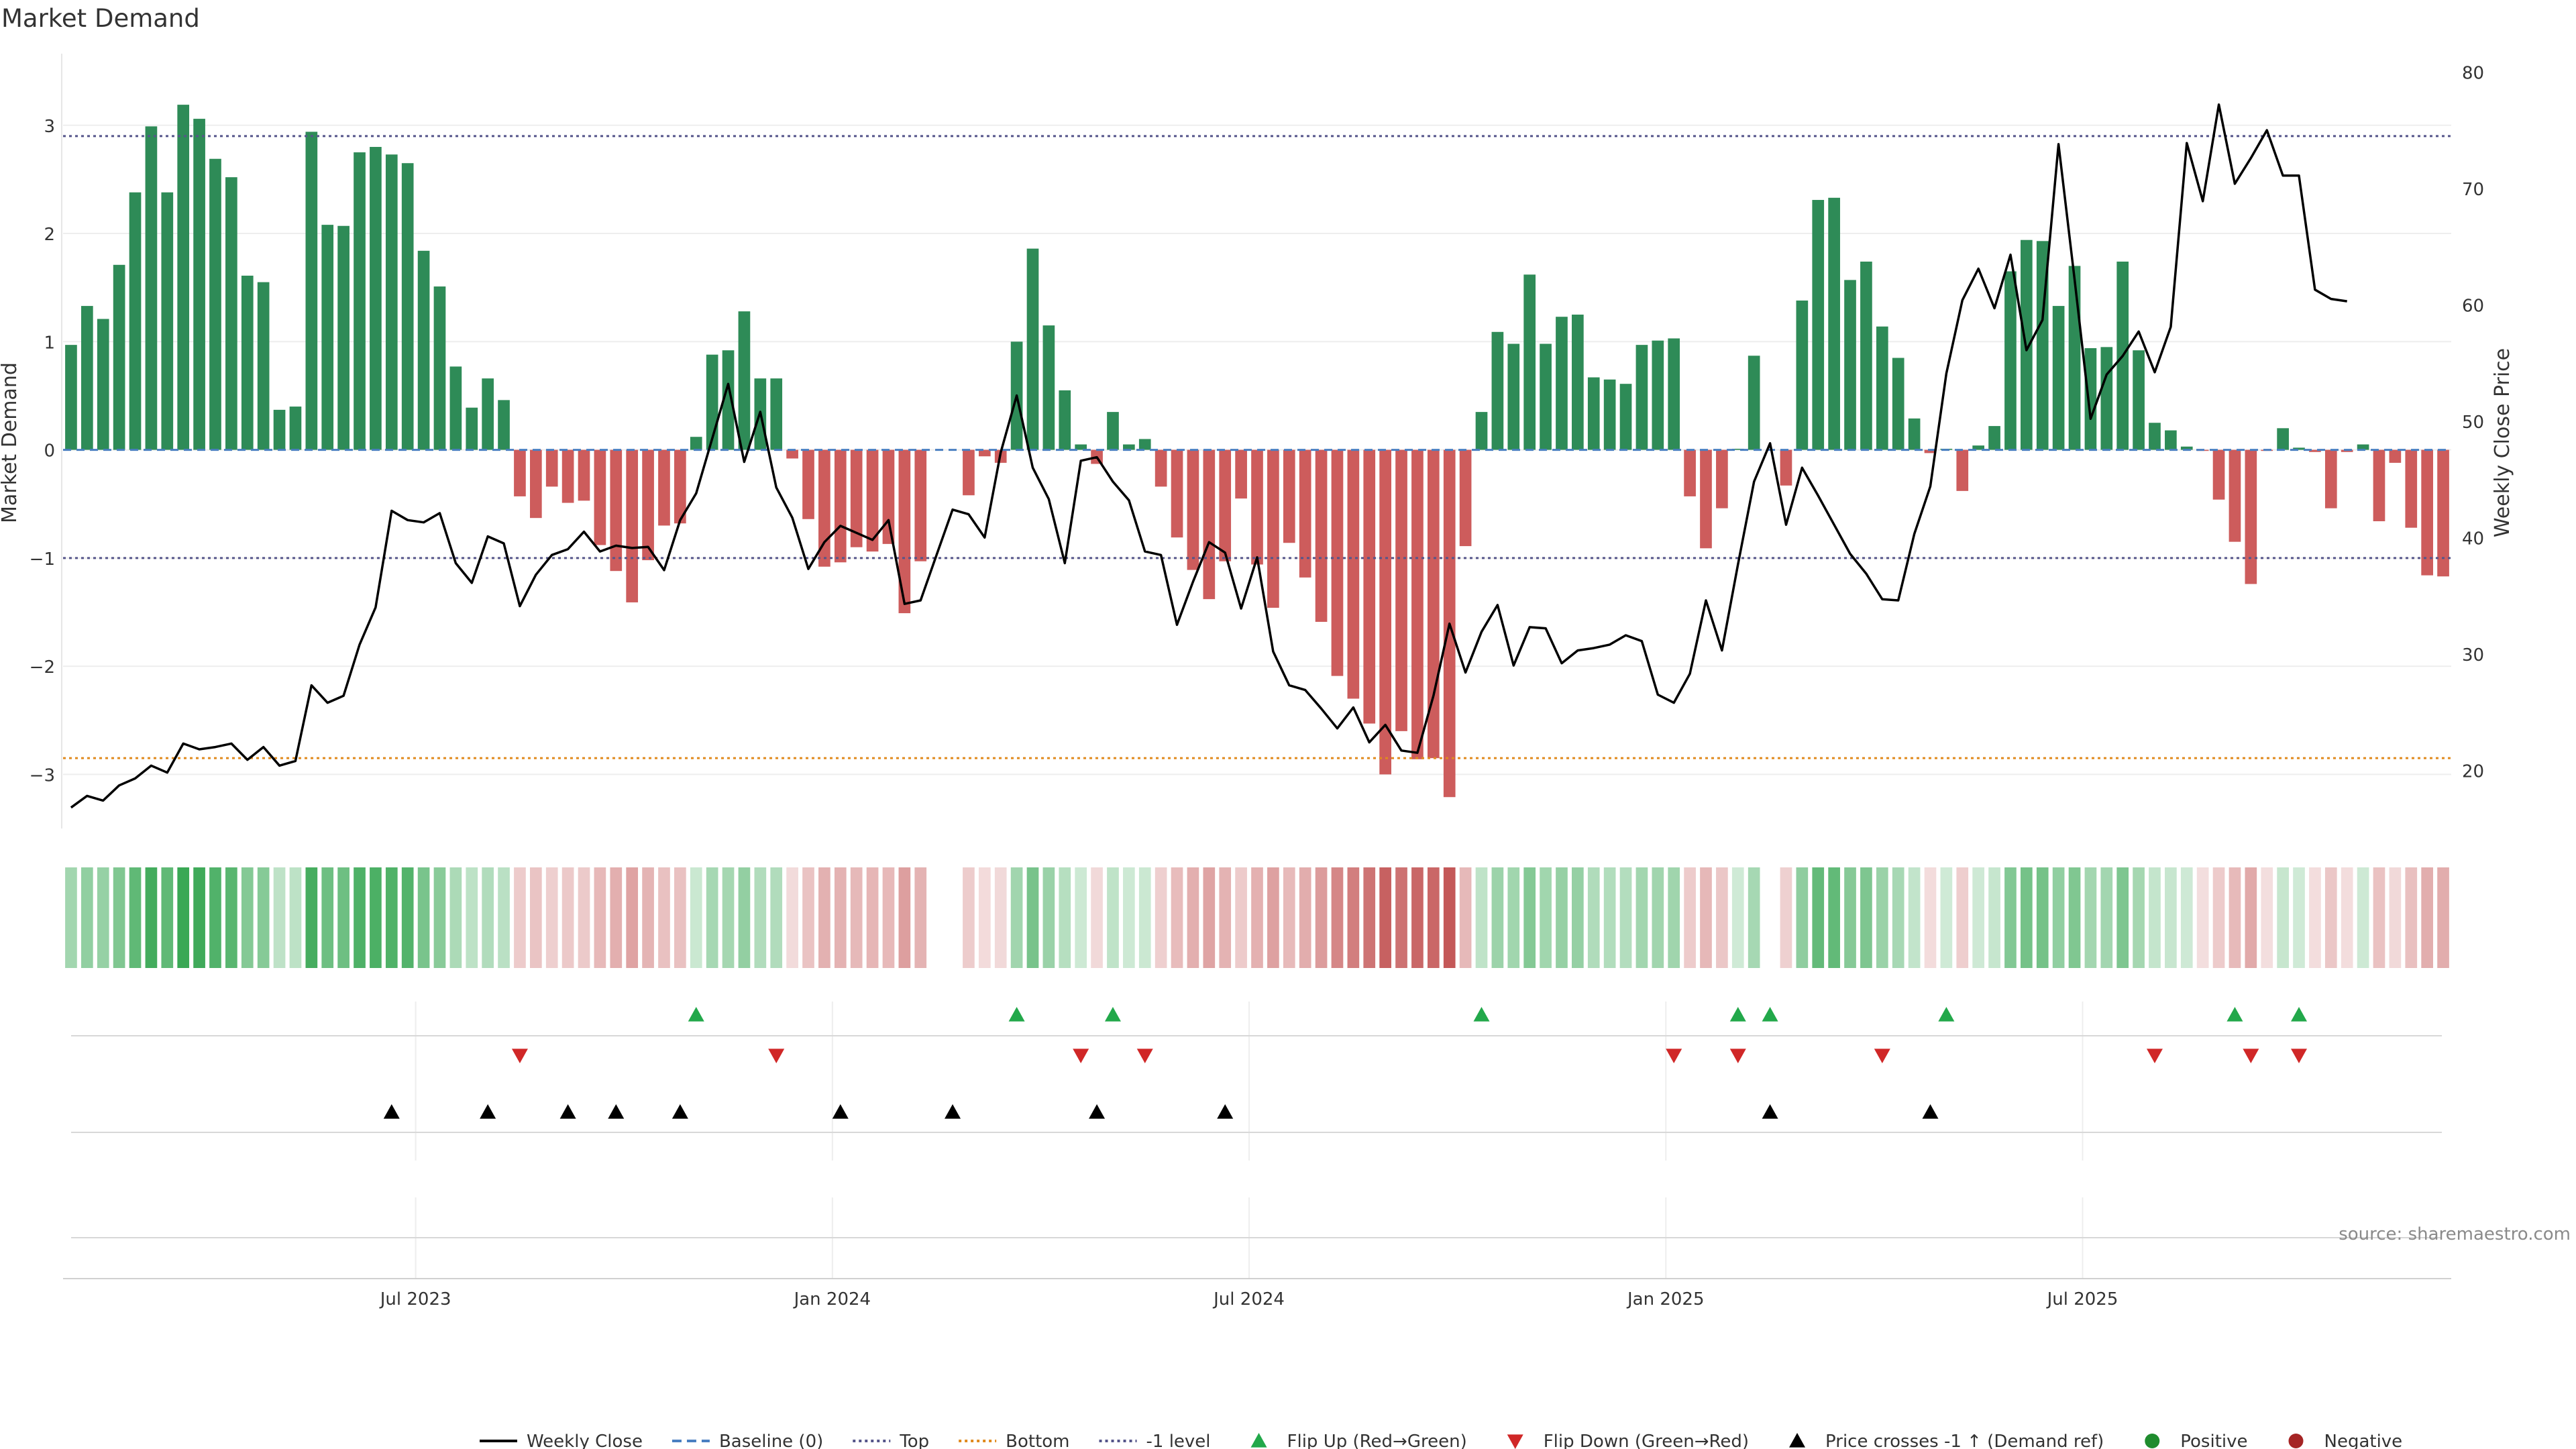 The width and height of the screenshot is (2576, 1449). I want to click on y-right-tick-label: 20, so click(2473, 771).